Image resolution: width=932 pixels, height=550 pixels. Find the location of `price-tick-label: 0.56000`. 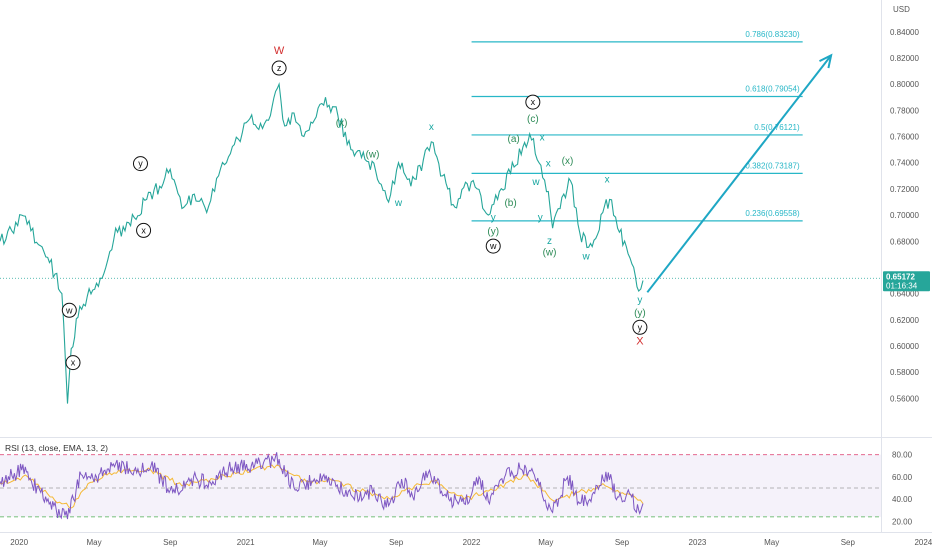

price-tick-label: 0.56000 is located at coordinates (904, 398).